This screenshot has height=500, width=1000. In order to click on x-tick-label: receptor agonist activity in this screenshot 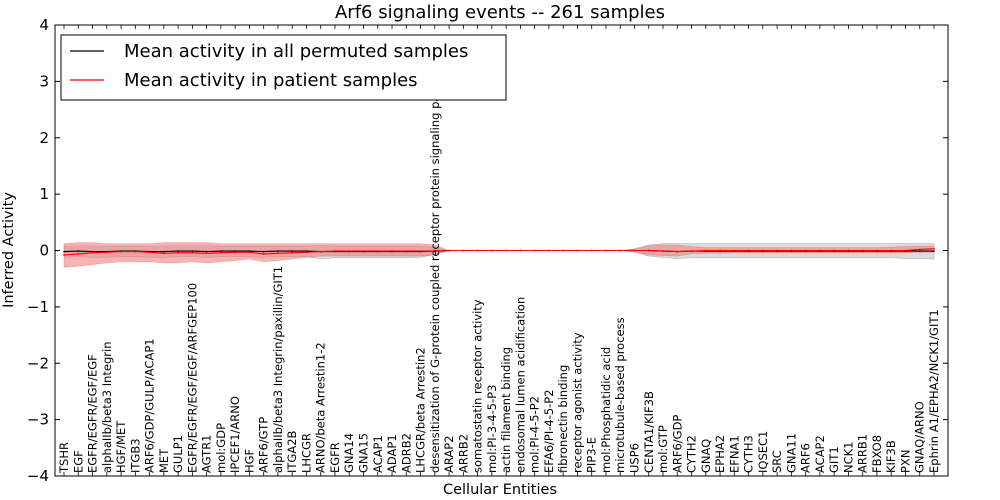, I will do `click(577, 402)`.